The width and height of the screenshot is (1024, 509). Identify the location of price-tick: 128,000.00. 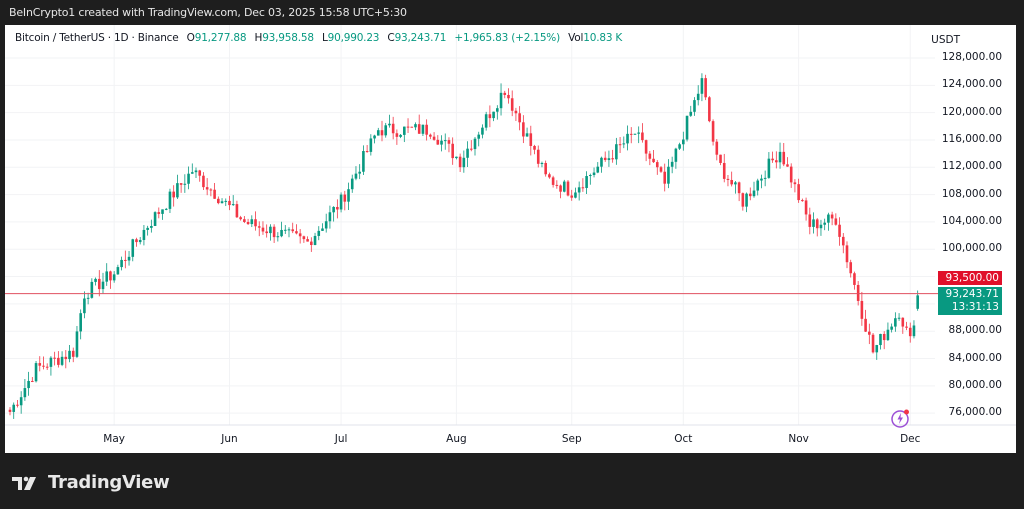
(971, 57).